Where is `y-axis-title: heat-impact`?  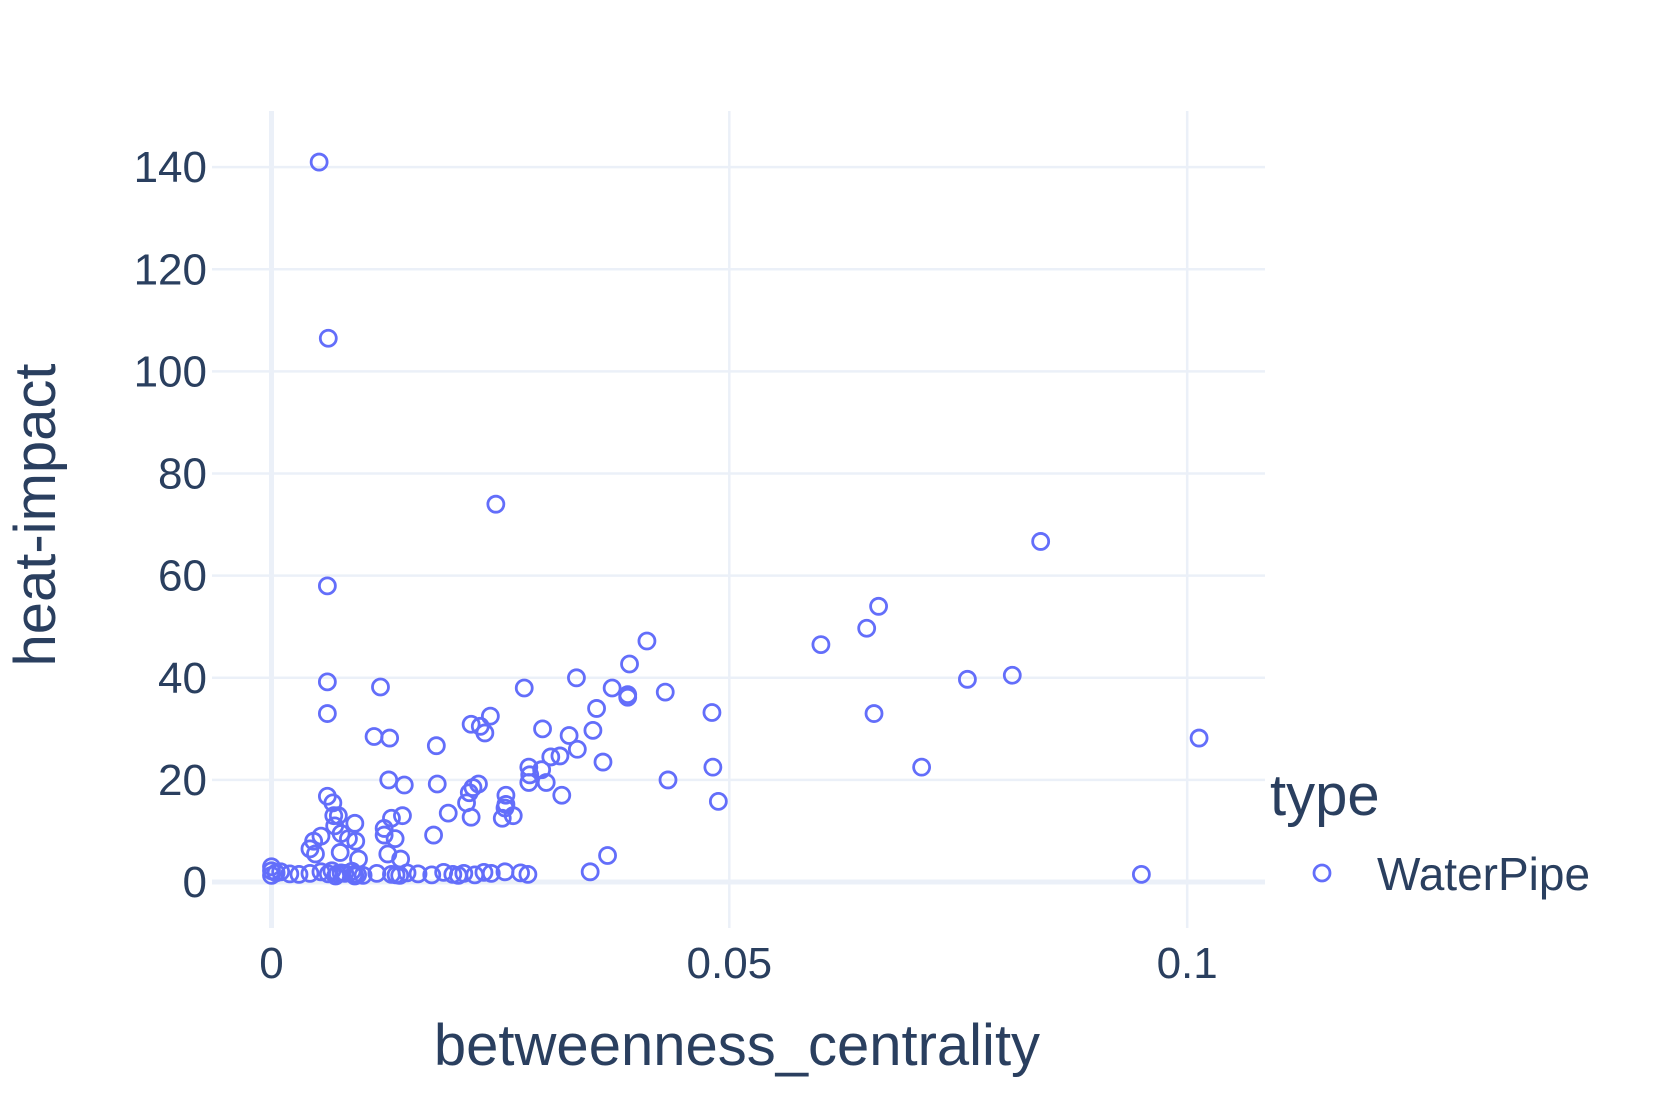
y-axis-title: heat-impact is located at coordinates (35, 514).